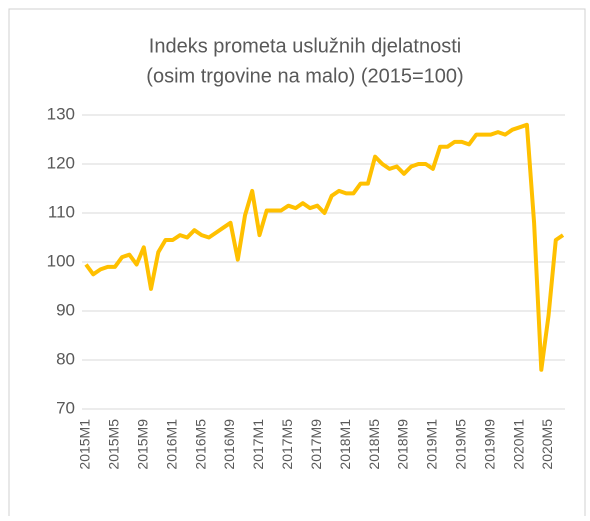  Describe the element at coordinates (403, 444) in the screenshot. I see `x-tick-label: 2018M9` at that location.